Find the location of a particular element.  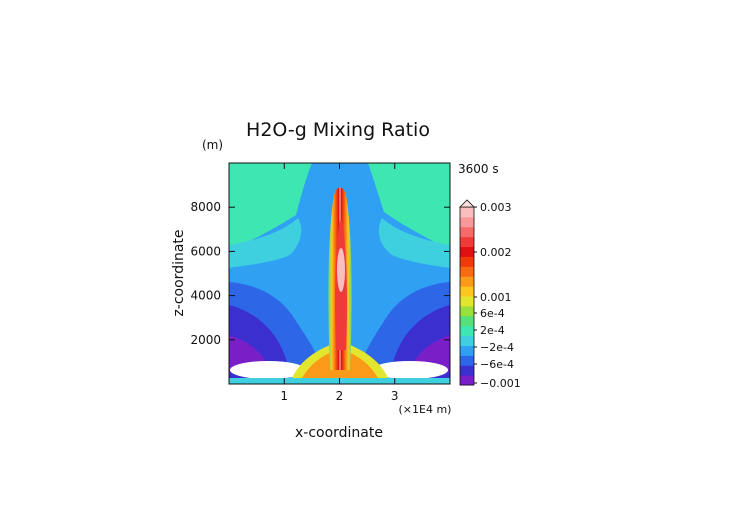

colorbar-label-1: 0.002 is located at coordinates (496, 252).